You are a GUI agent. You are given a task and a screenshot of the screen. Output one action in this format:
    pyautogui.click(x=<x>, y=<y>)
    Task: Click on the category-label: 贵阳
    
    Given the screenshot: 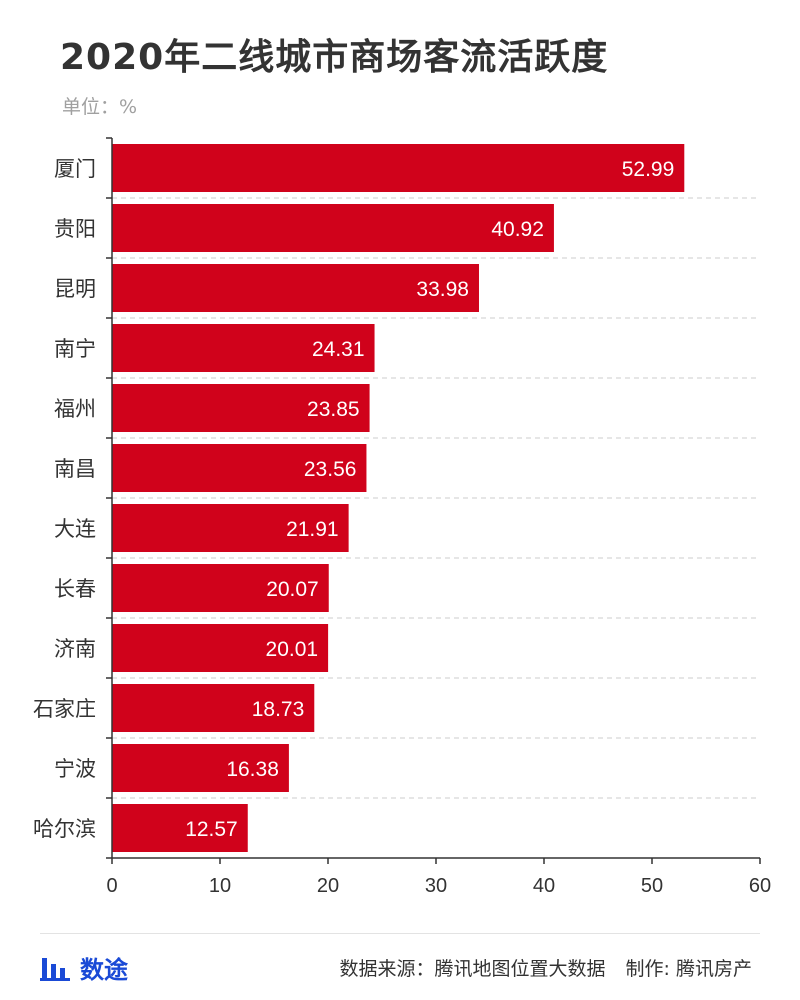 What is the action you would take?
    pyautogui.click(x=75, y=229)
    